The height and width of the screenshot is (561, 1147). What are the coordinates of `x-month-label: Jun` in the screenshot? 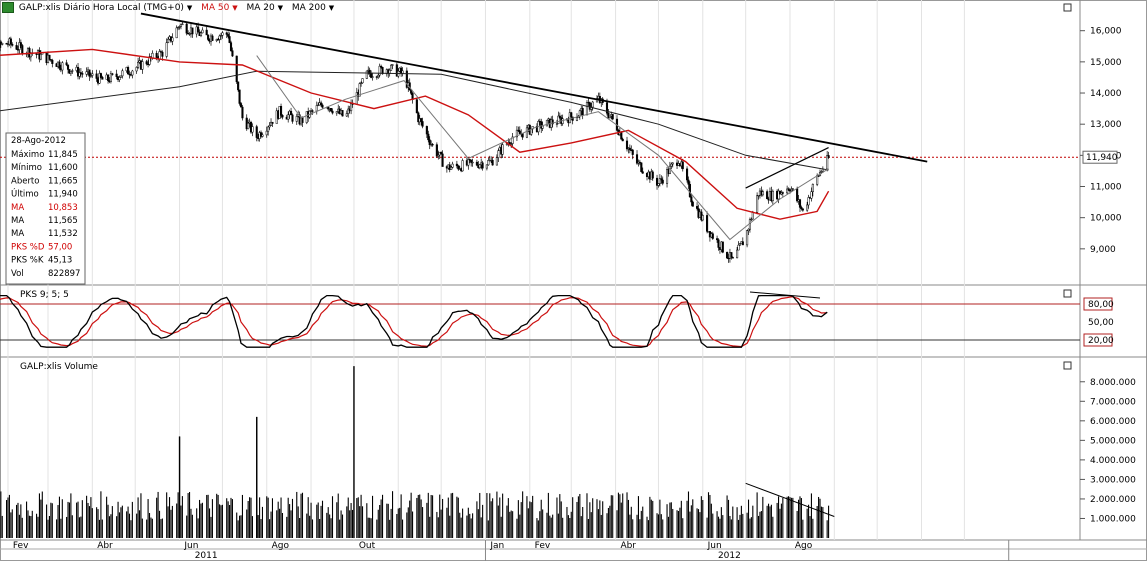 It's located at (714, 546).